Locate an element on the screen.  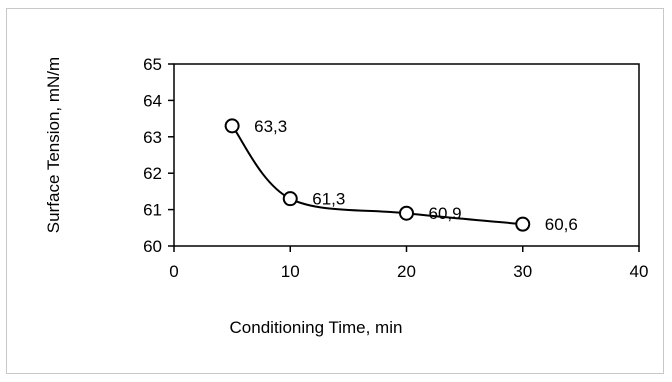
data-label: 63,3 is located at coordinates (270, 126).